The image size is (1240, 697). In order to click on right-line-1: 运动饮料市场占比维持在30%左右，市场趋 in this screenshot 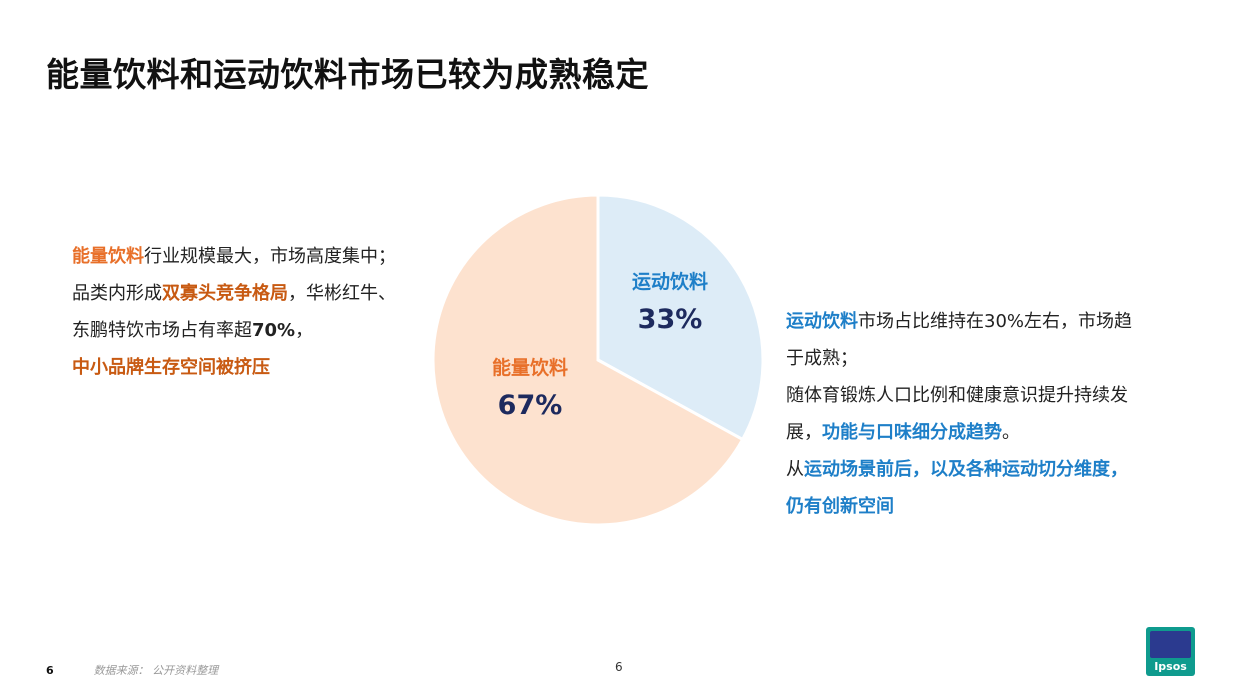, I will do `click(991, 321)`.